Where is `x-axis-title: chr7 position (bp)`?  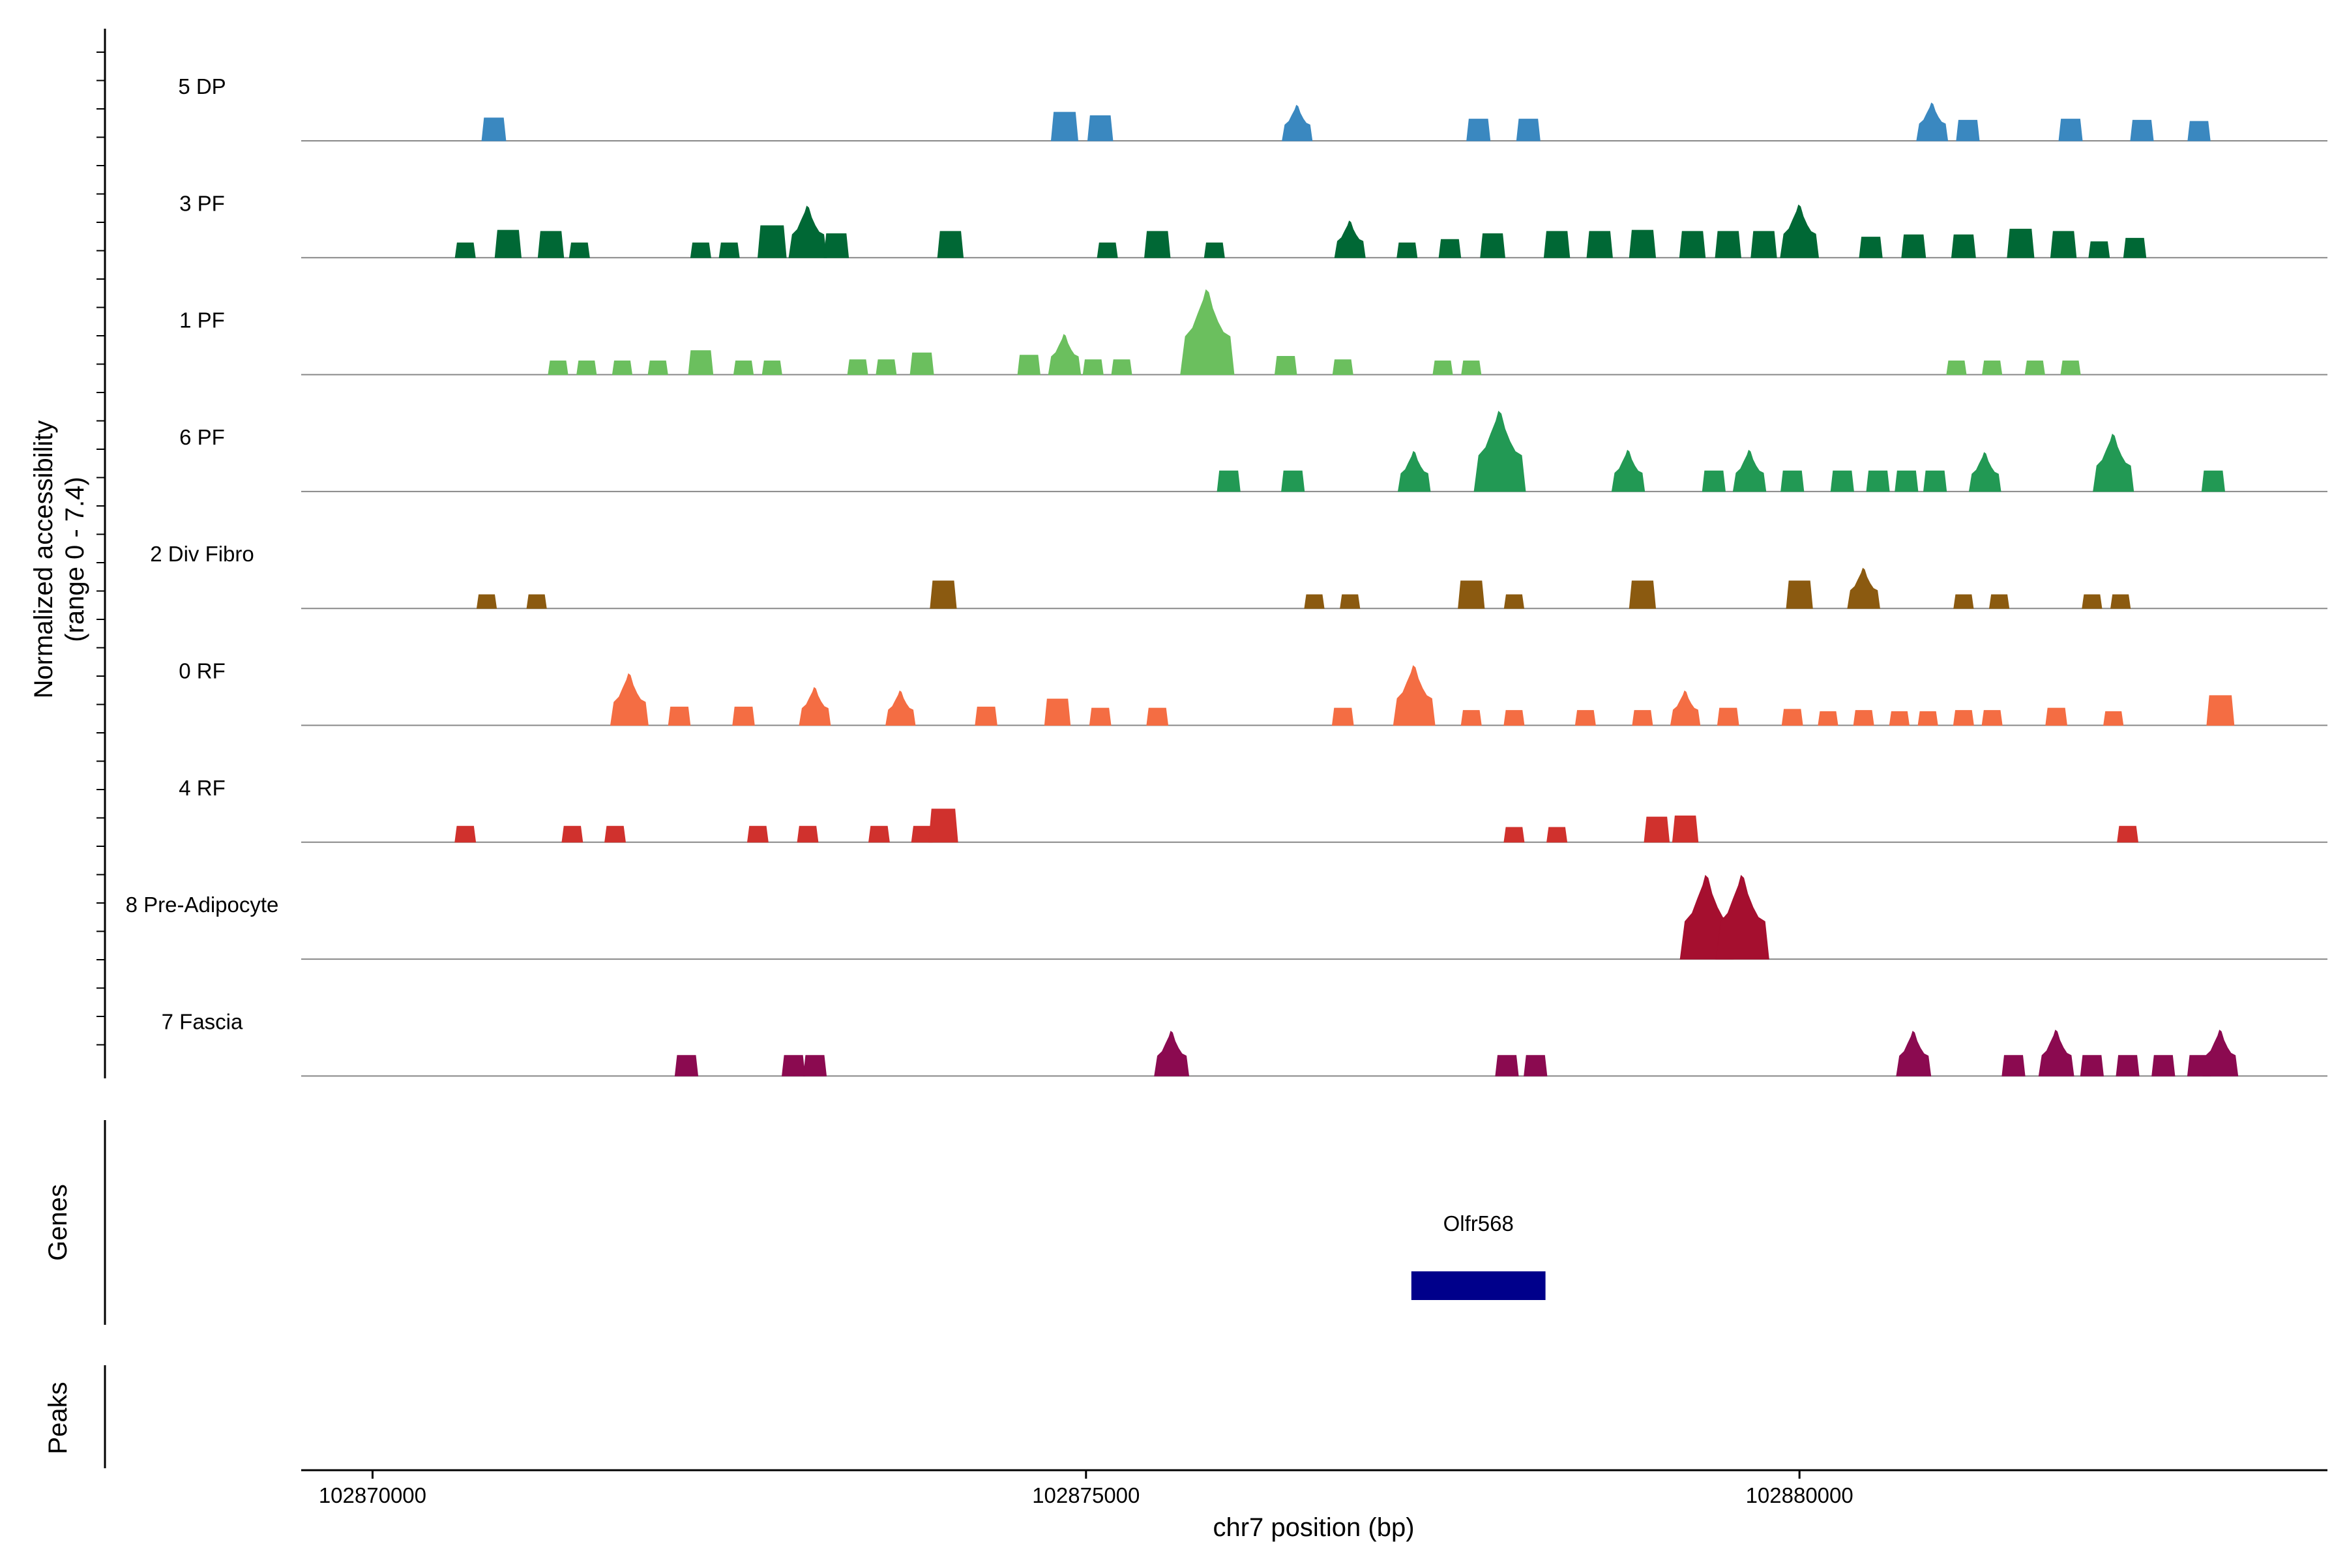
x-axis-title: chr7 position (bp) is located at coordinates (1313, 1527).